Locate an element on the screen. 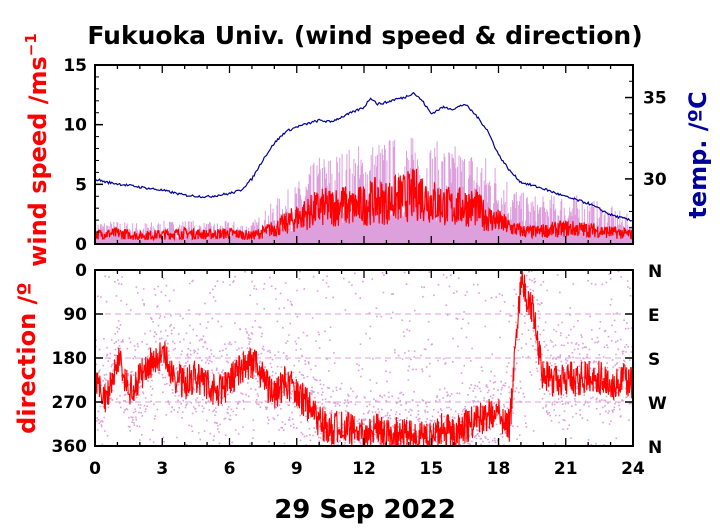  wind-speed-series-layer is located at coordinates (364, 205).